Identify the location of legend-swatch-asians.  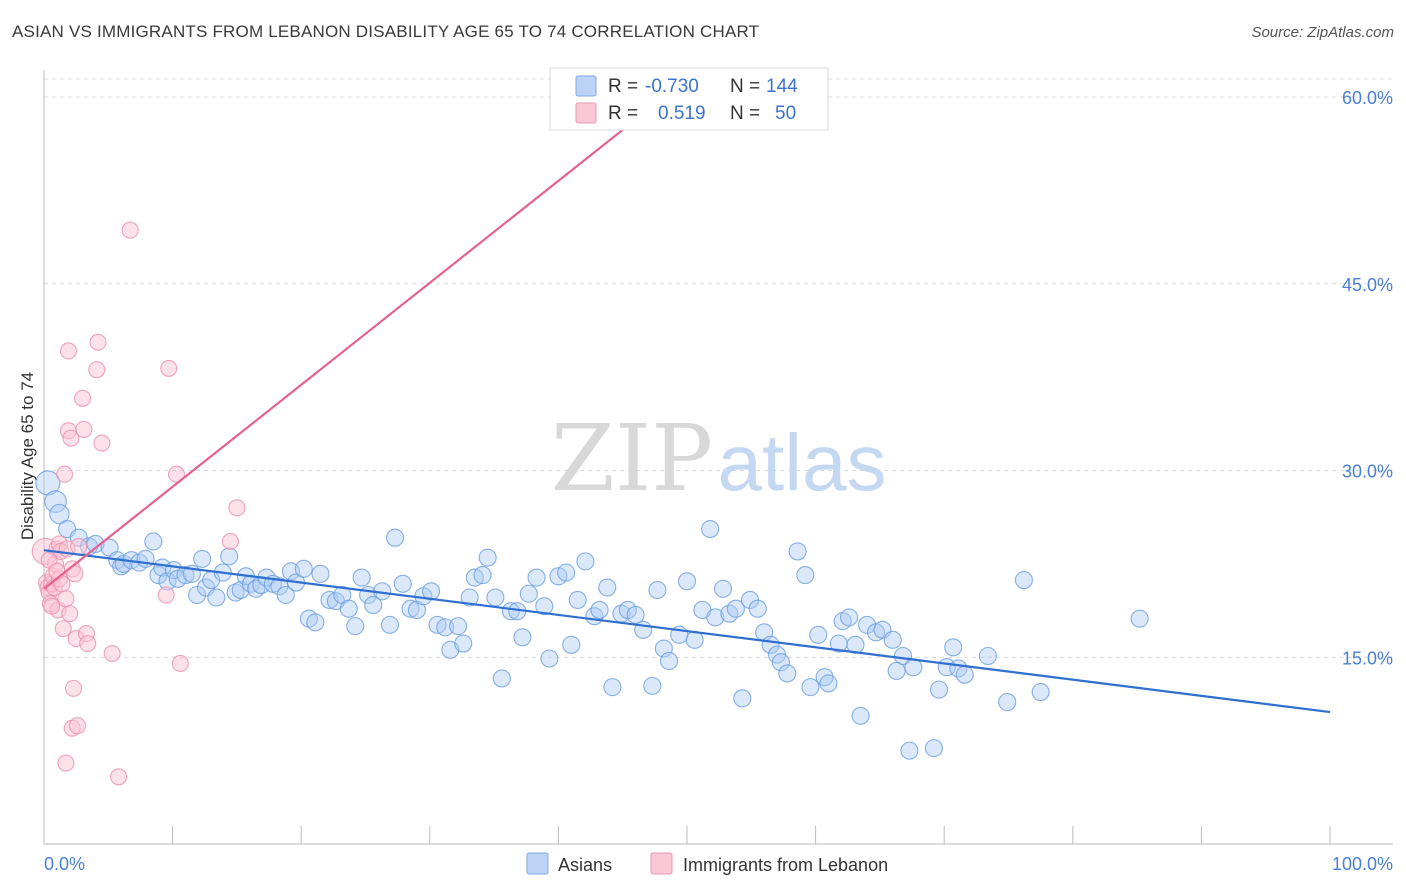
(537, 863).